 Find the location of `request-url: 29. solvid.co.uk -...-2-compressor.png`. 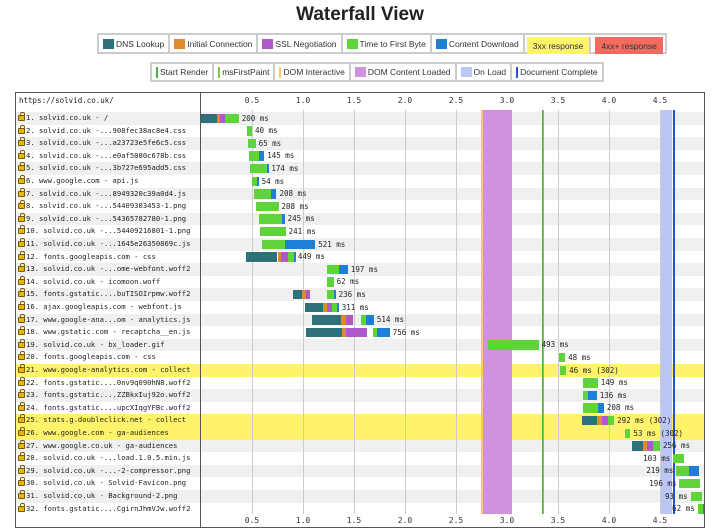

request-url: 29. solvid.co.uk -...-2-compressor.png is located at coordinates (108, 470).